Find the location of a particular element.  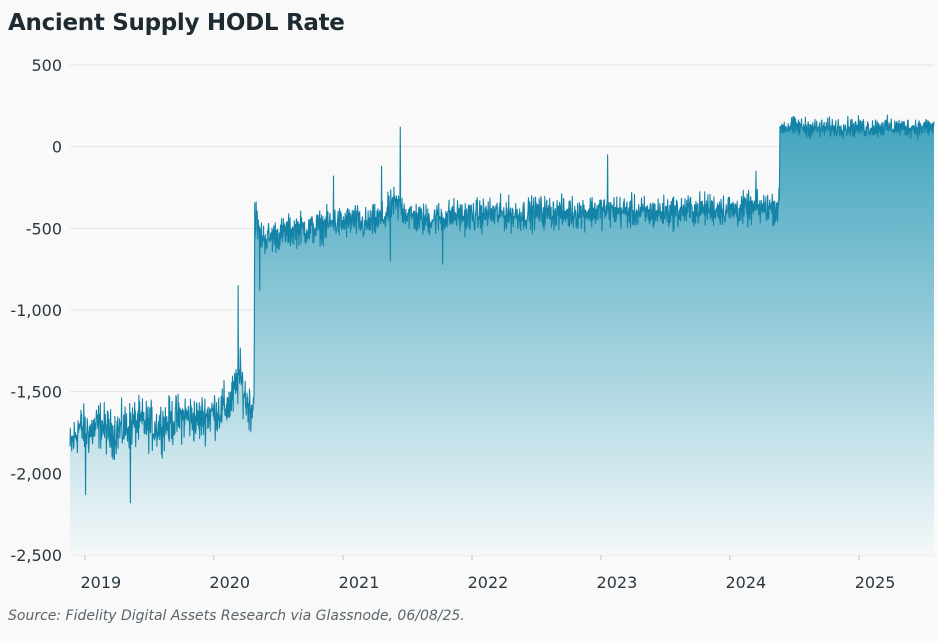

y-tick-label: -1,000 is located at coordinates (36, 310).